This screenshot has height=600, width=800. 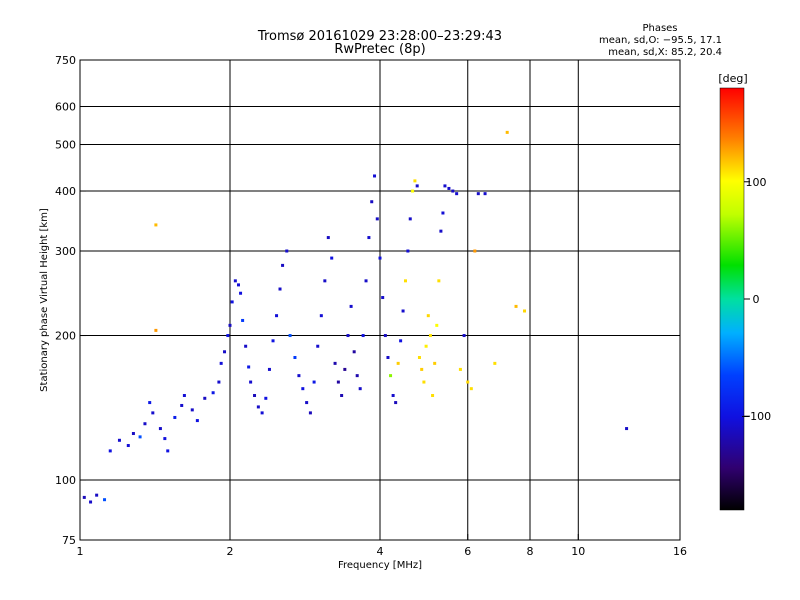 What do you see at coordinates (379, 36) in the screenshot?
I see `chart-title: Tromsø 20161029 23:28:00–23:29:43` at bounding box center [379, 36].